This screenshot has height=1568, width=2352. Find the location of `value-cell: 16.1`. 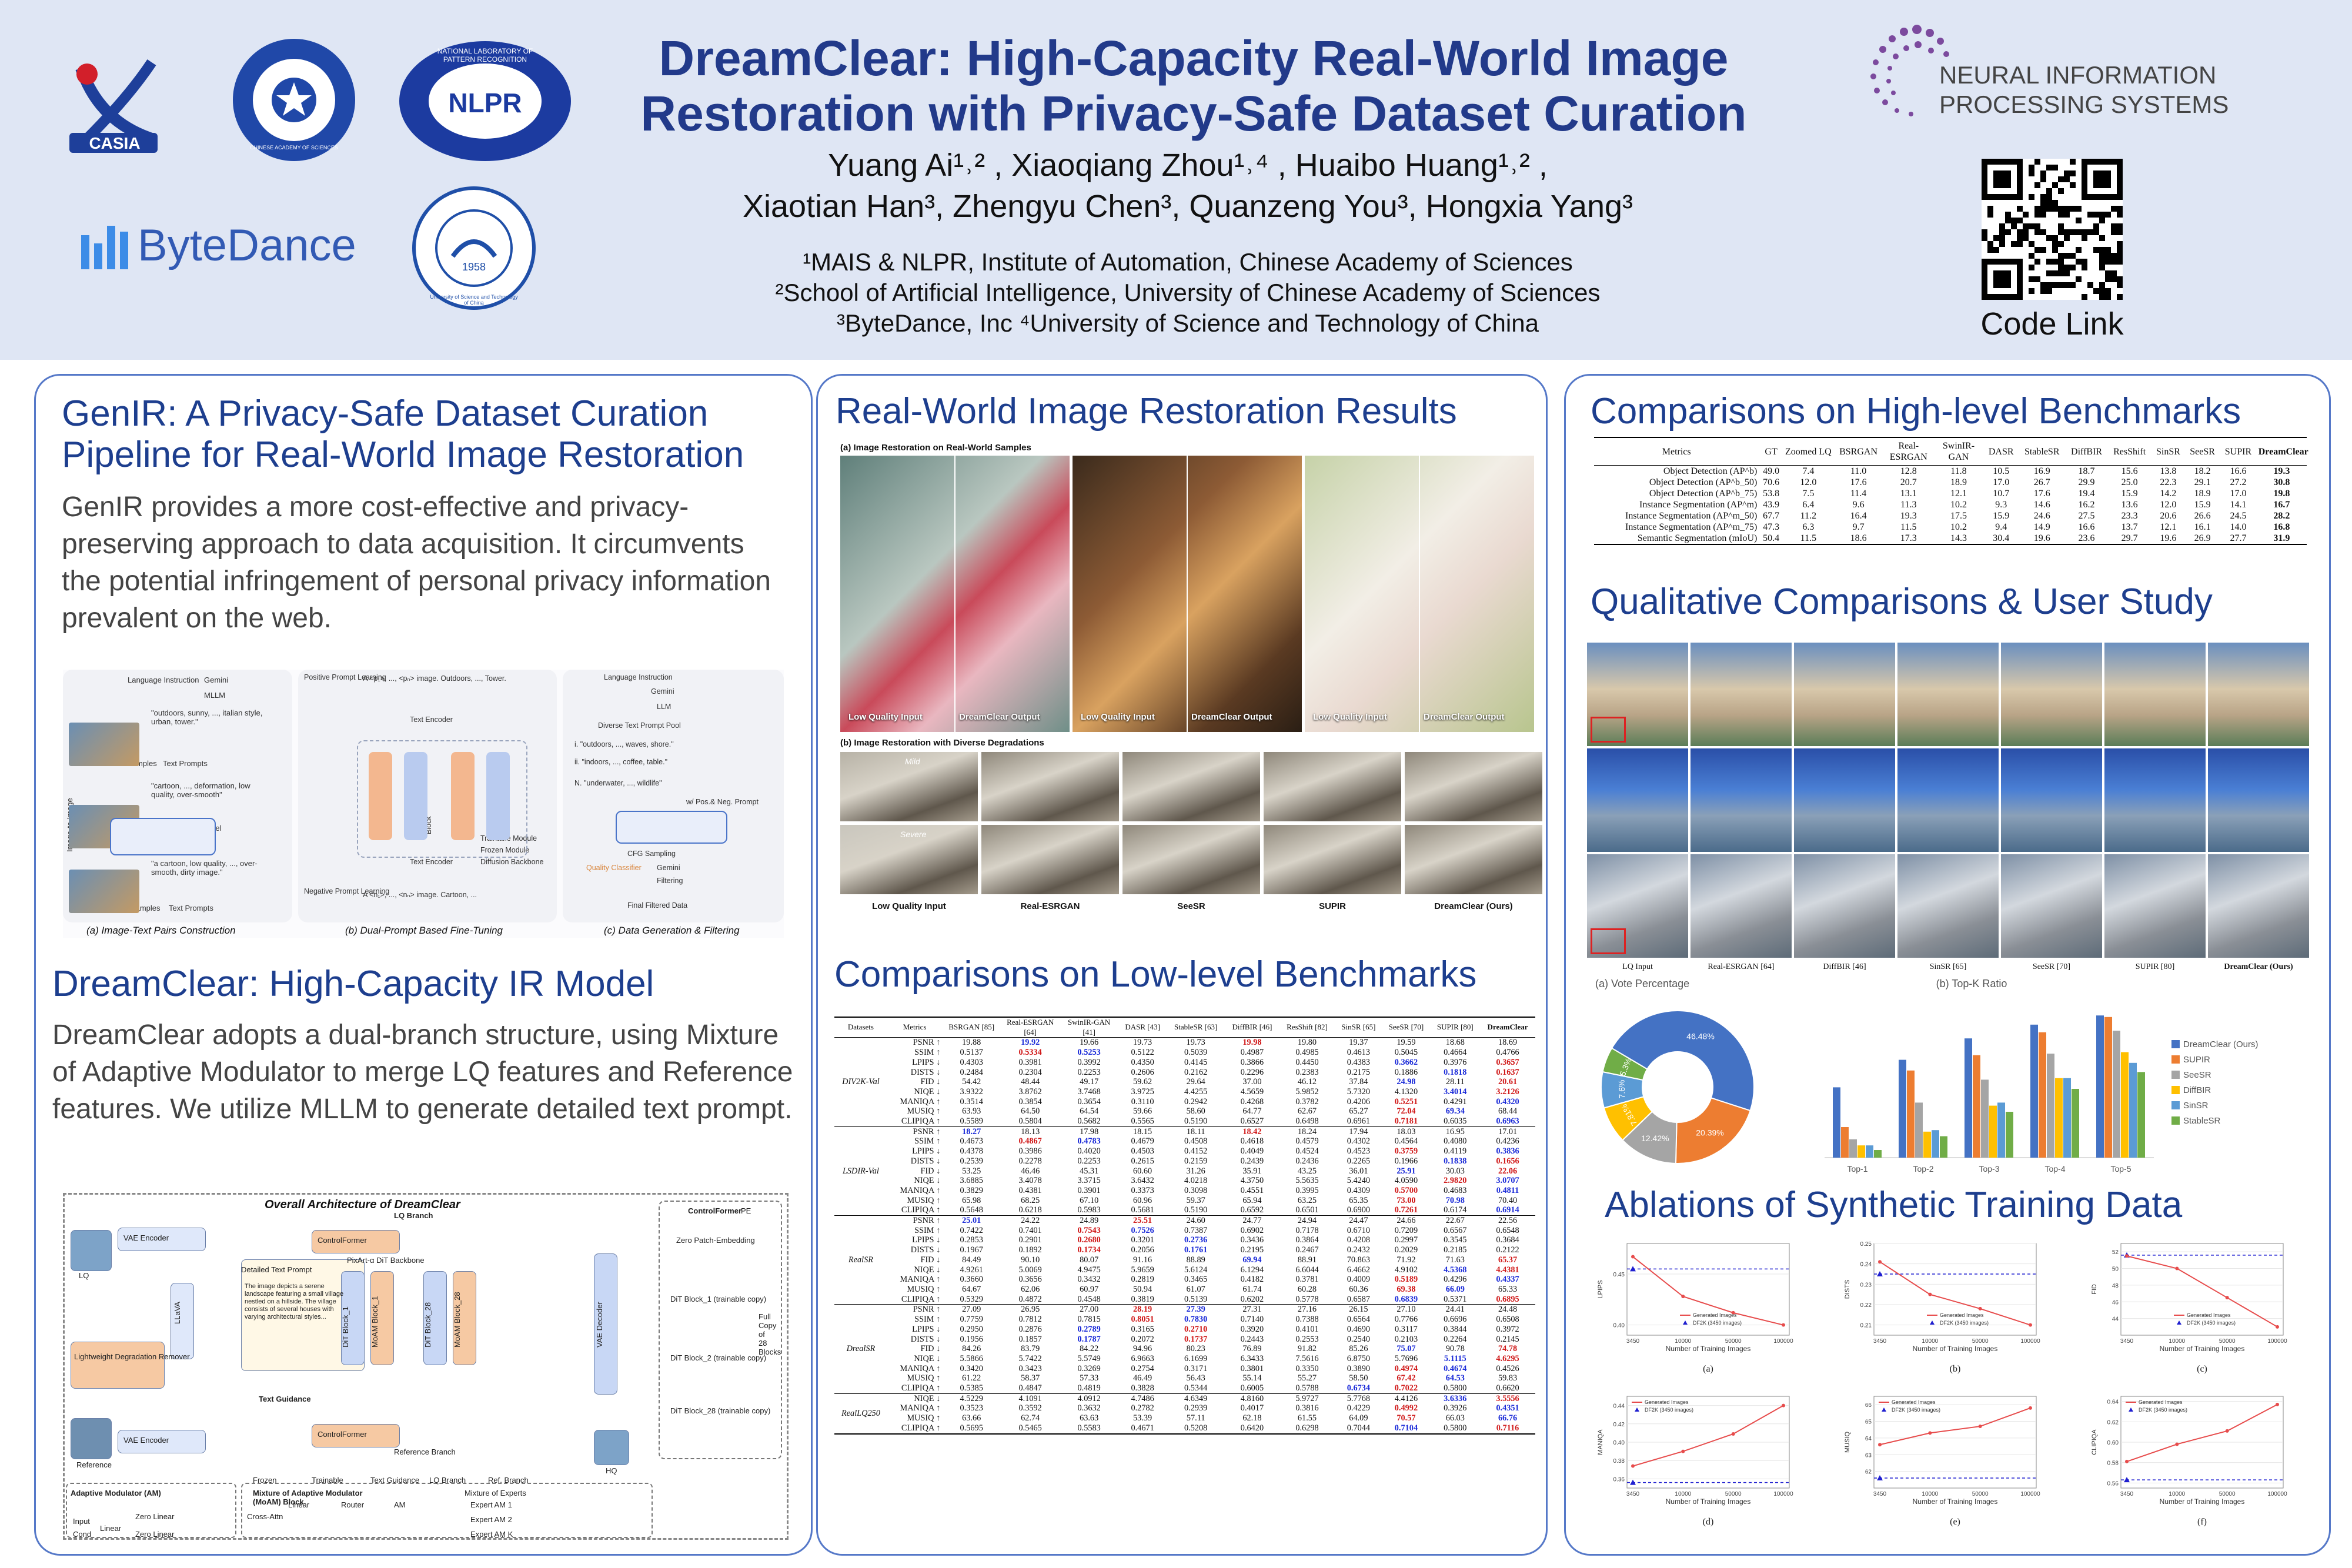

value-cell: 16.1 is located at coordinates (2202, 527).